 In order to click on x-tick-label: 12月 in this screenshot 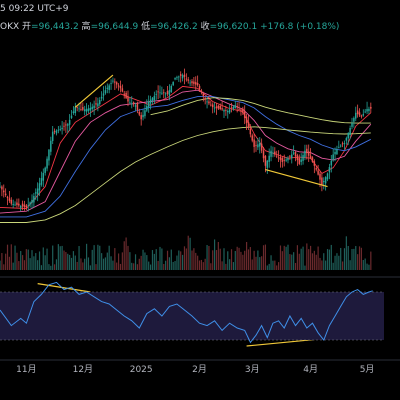, I will do `click(83, 369)`.